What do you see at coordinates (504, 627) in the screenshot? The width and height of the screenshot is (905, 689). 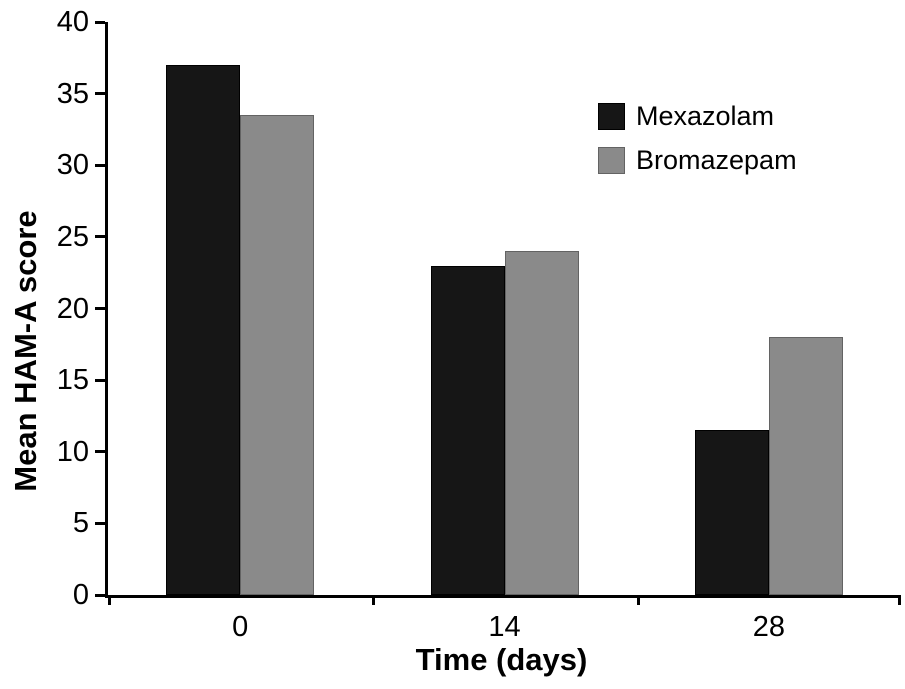 I see `x-axis-tick-label: 14` at bounding box center [504, 627].